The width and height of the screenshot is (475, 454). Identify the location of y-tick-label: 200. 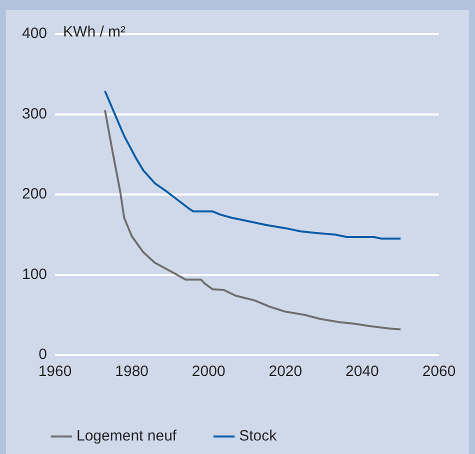
(35, 194).